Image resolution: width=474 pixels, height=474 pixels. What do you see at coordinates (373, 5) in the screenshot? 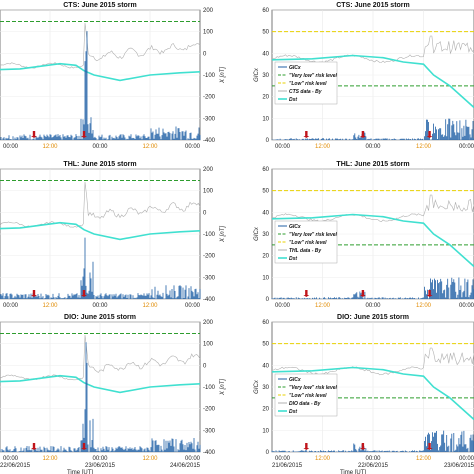
I see `chart-title: CTS: June 2015 storm` at bounding box center [373, 5].